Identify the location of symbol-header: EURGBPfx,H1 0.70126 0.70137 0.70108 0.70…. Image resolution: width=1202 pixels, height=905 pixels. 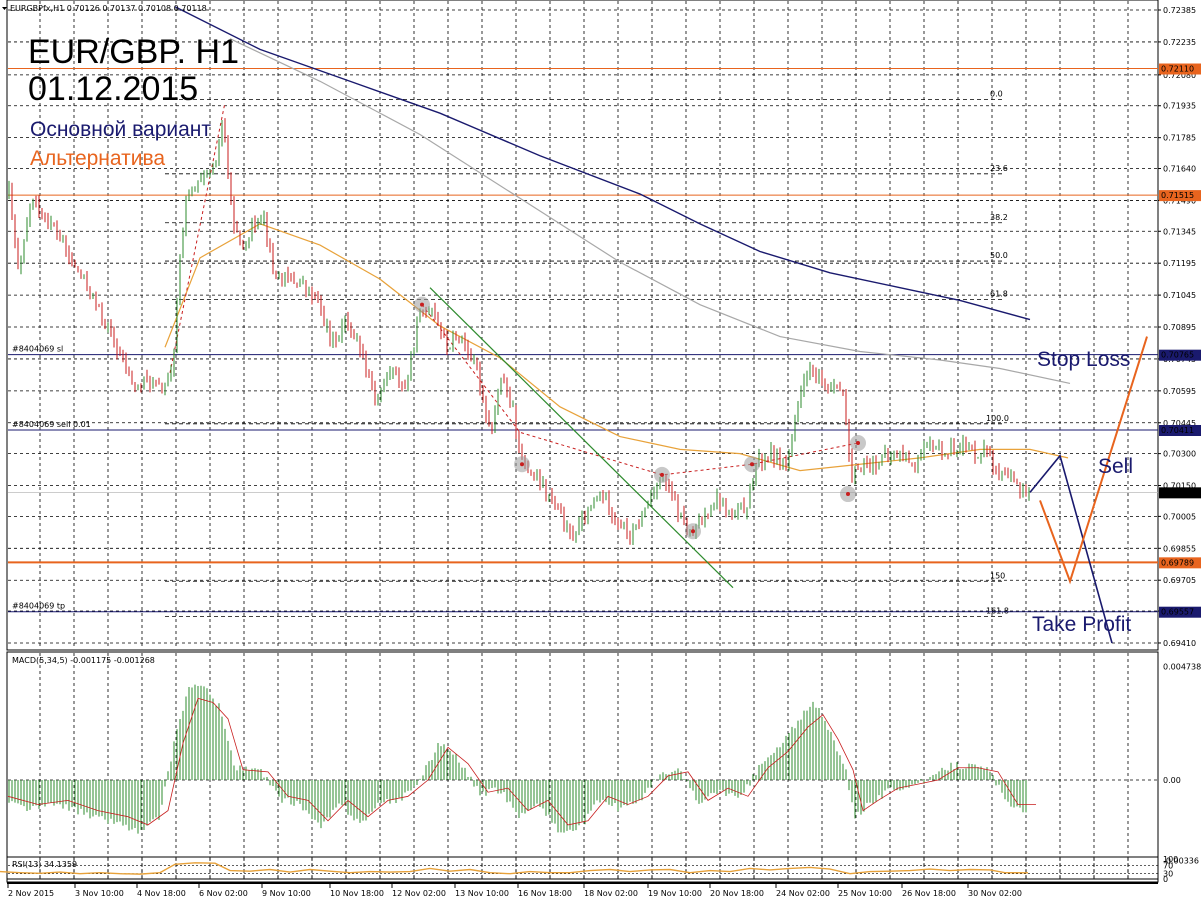
(108, 8).